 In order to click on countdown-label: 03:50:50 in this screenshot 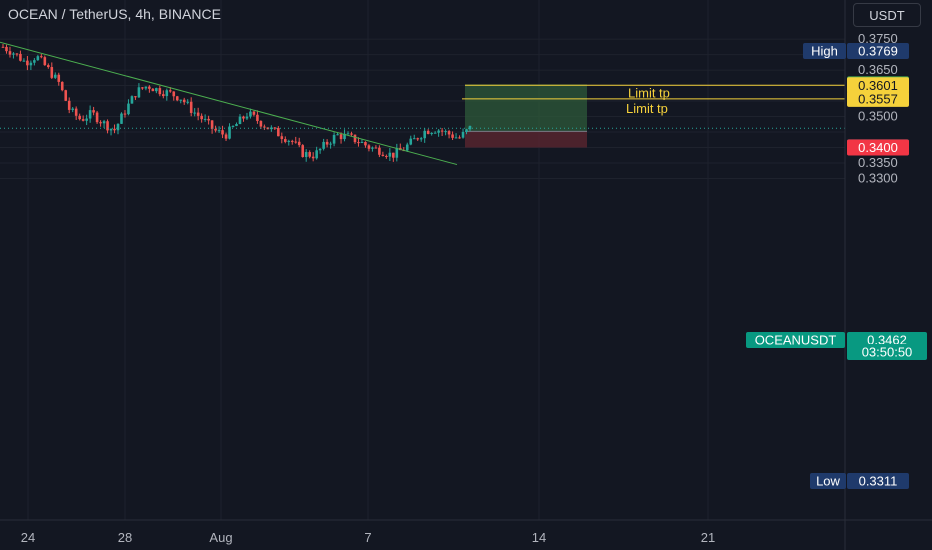, I will do `click(887, 352)`.